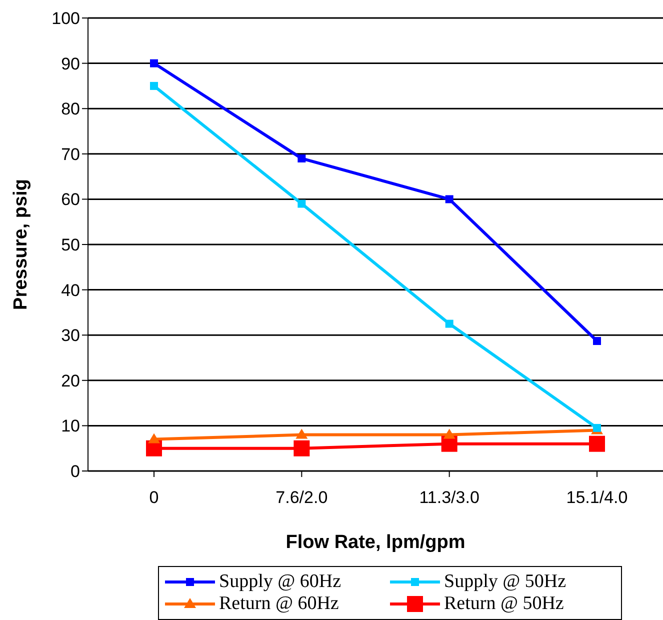 This screenshot has width=663, height=620. Describe the element at coordinates (75, 472) in the screenshot. I see `y-tick-label: 0` at that location.